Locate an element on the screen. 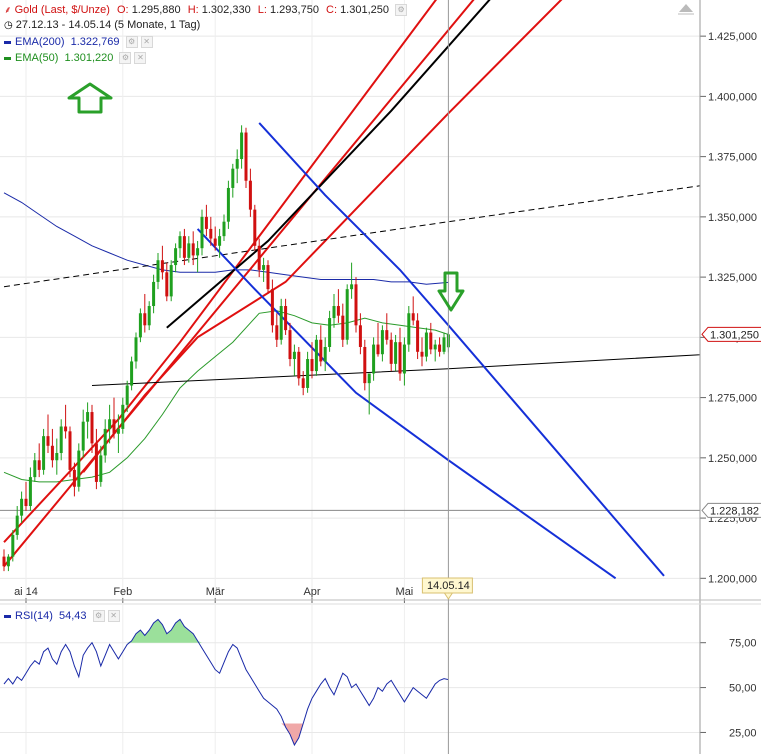 The height and width of the screenshot is (754, 761). period-text: 27.12.13 - 14.05.14 (5 Monate, 1 Tag) is located at coordinates (108, 25).